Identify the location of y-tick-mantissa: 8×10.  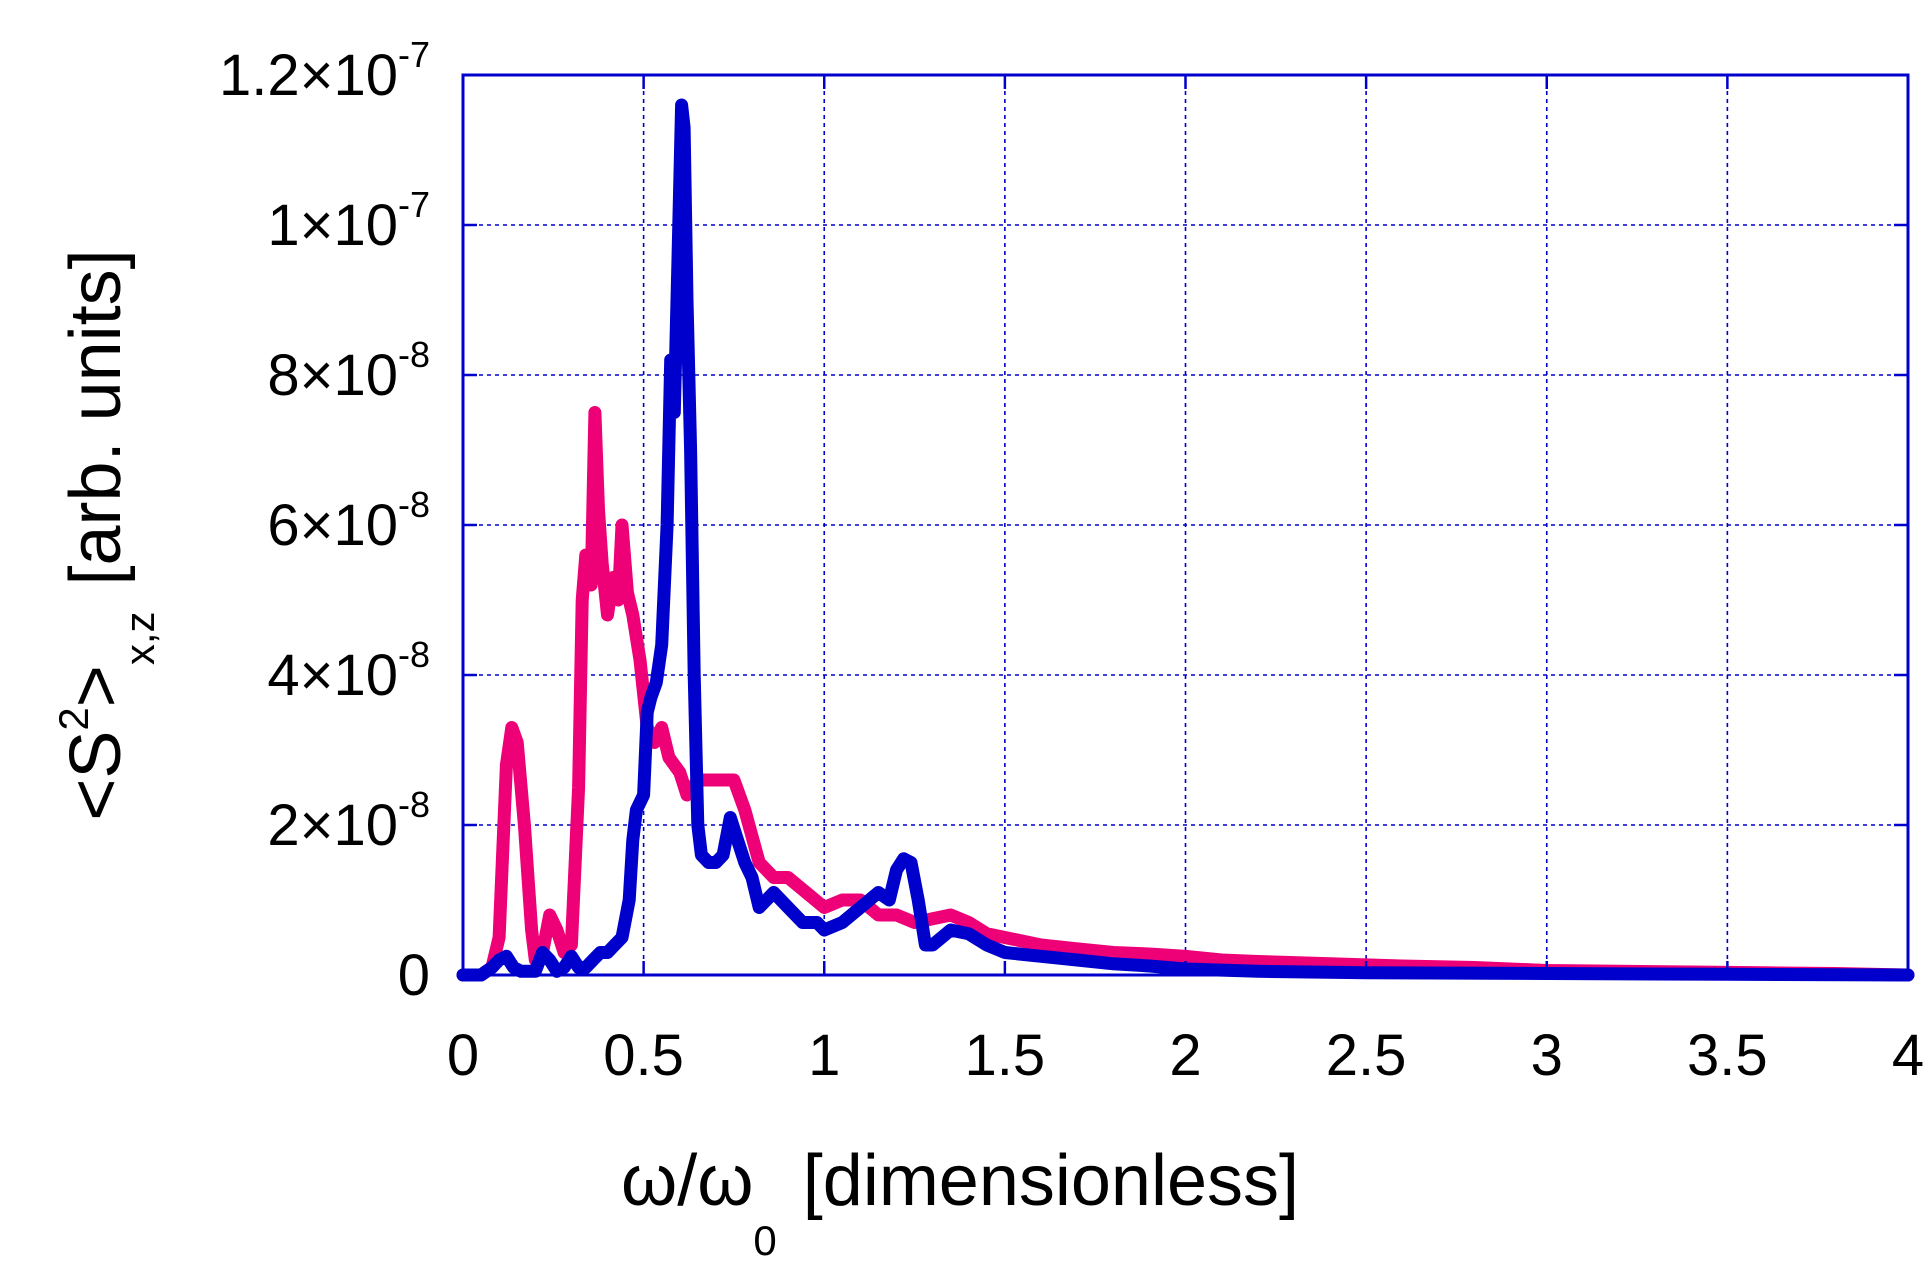
(332, 375).